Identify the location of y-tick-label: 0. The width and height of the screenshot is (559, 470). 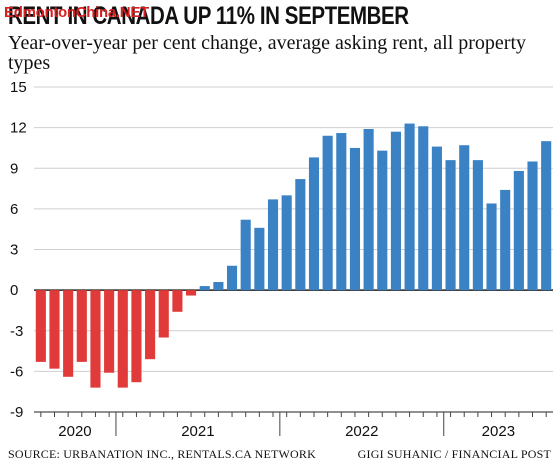
(14, 290).